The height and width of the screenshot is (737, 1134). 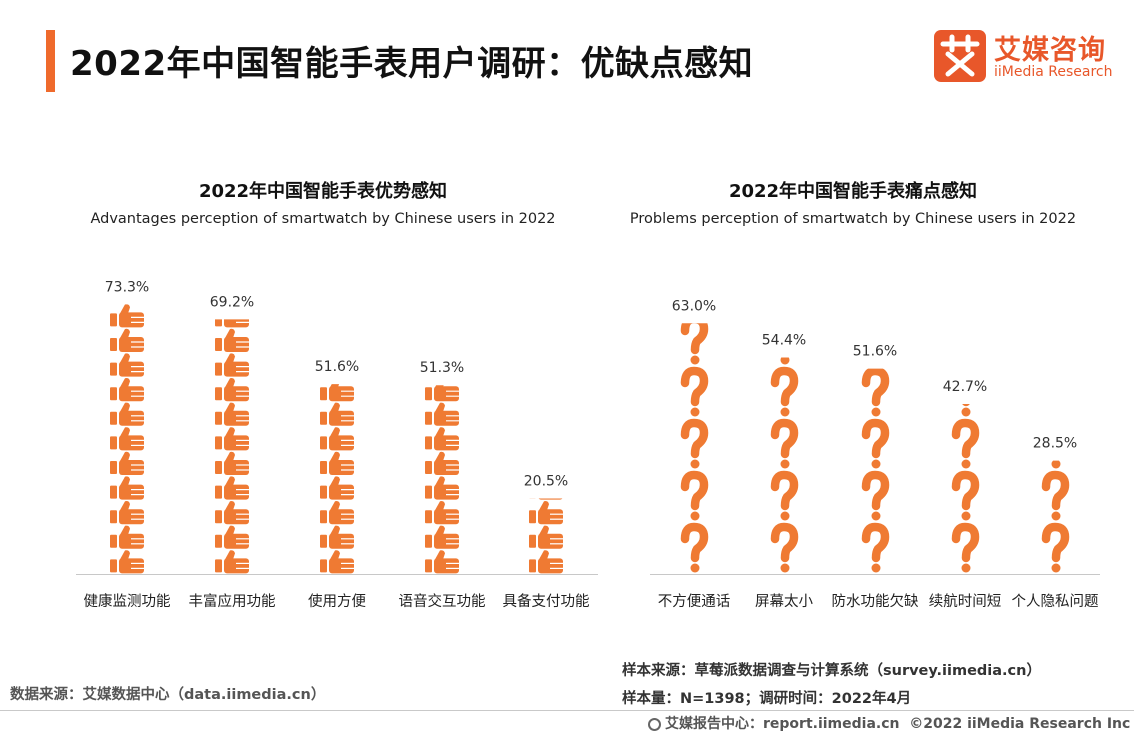 I want to click on bar-具备支付功能, so click(x=546, y=536).